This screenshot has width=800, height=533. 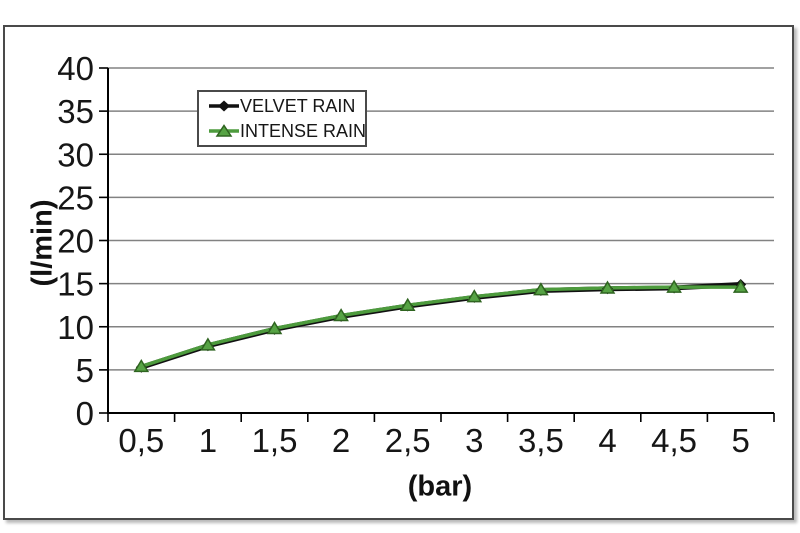 What do you see at coordinates (75, 197) in the screenshot?
I see `y-tick-label: 25` at bounding box center [75, 197].